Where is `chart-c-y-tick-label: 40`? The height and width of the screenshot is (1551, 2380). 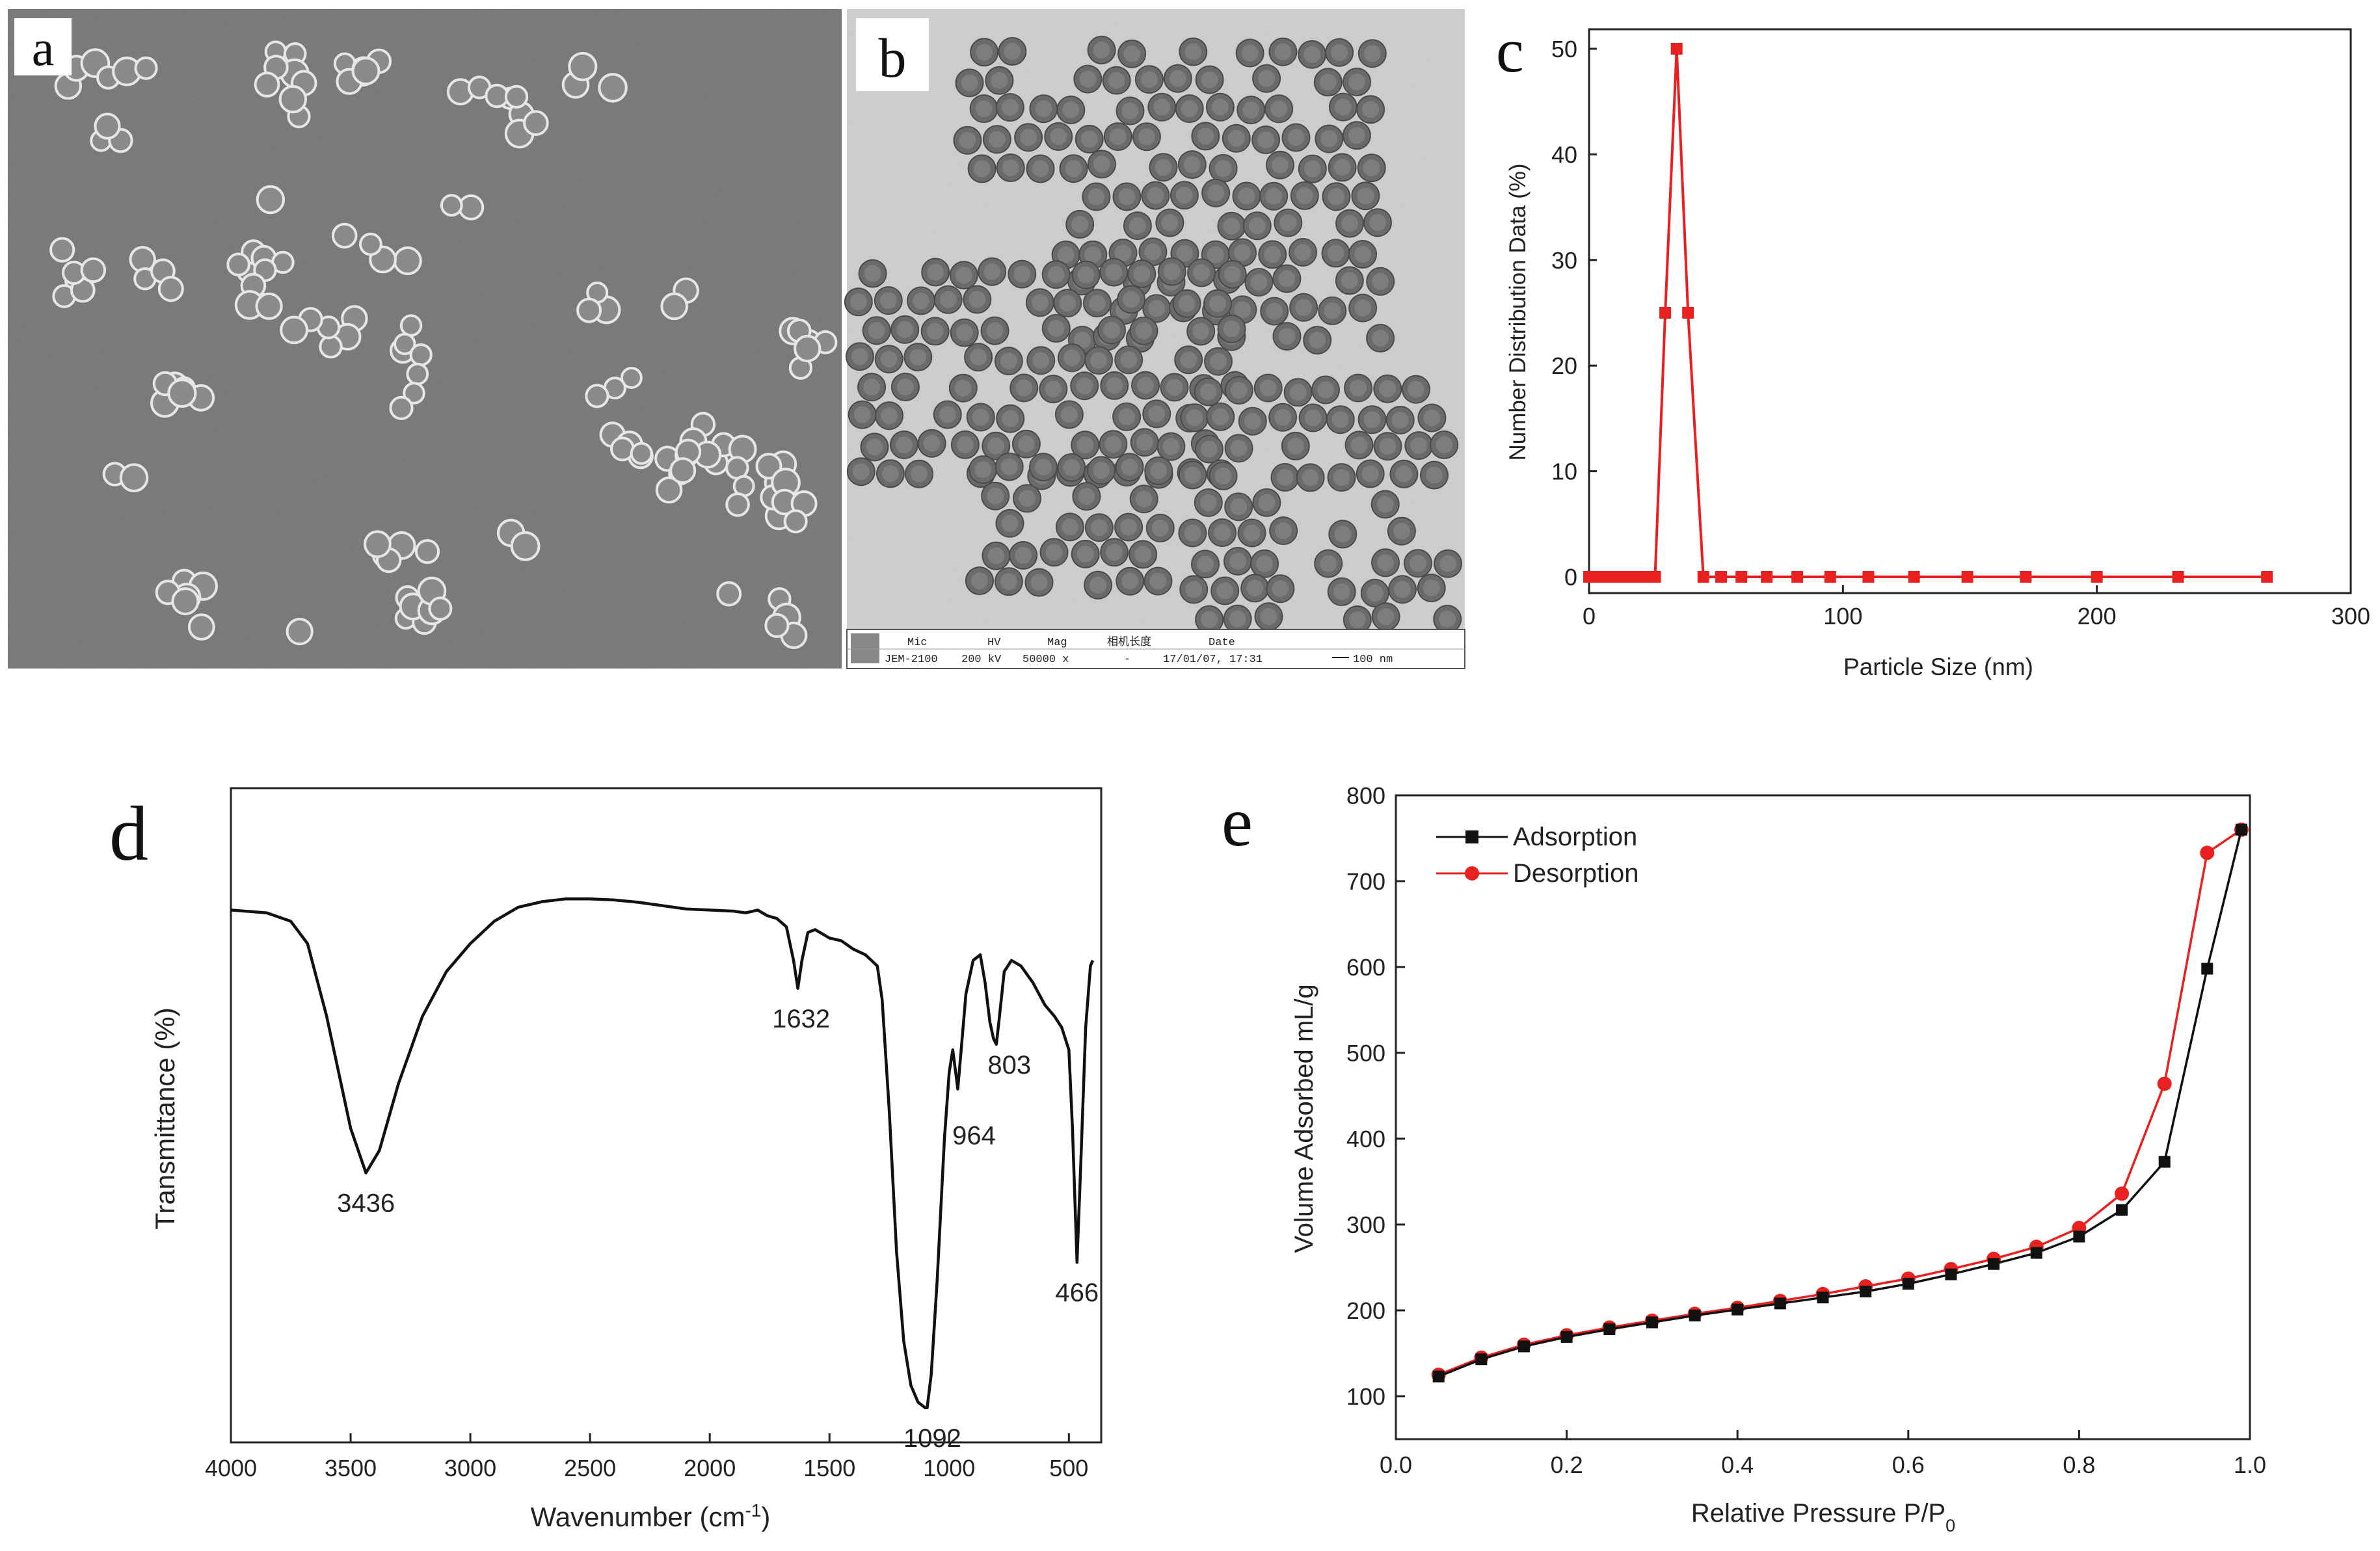
chart-c-y-tick-label: 40 is located at coordinates (1564, 154).